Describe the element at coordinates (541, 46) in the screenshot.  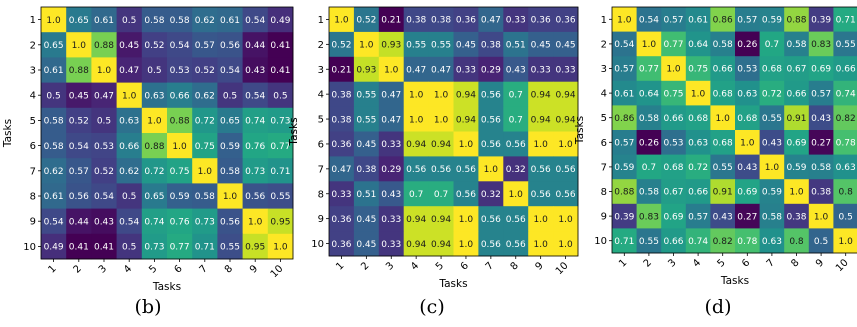
I see `cell-value-label: 0.45` at that location.